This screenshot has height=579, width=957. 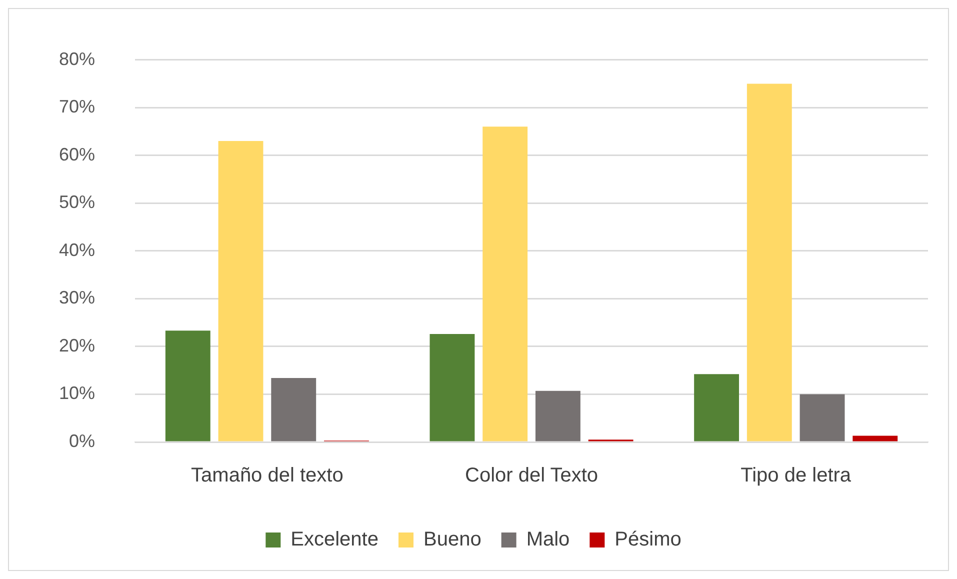 What do you see at coordinates (531, 475) in the screenshot?
I see `x-tick-label: Color del Texto` at bounding box center [531, 475].